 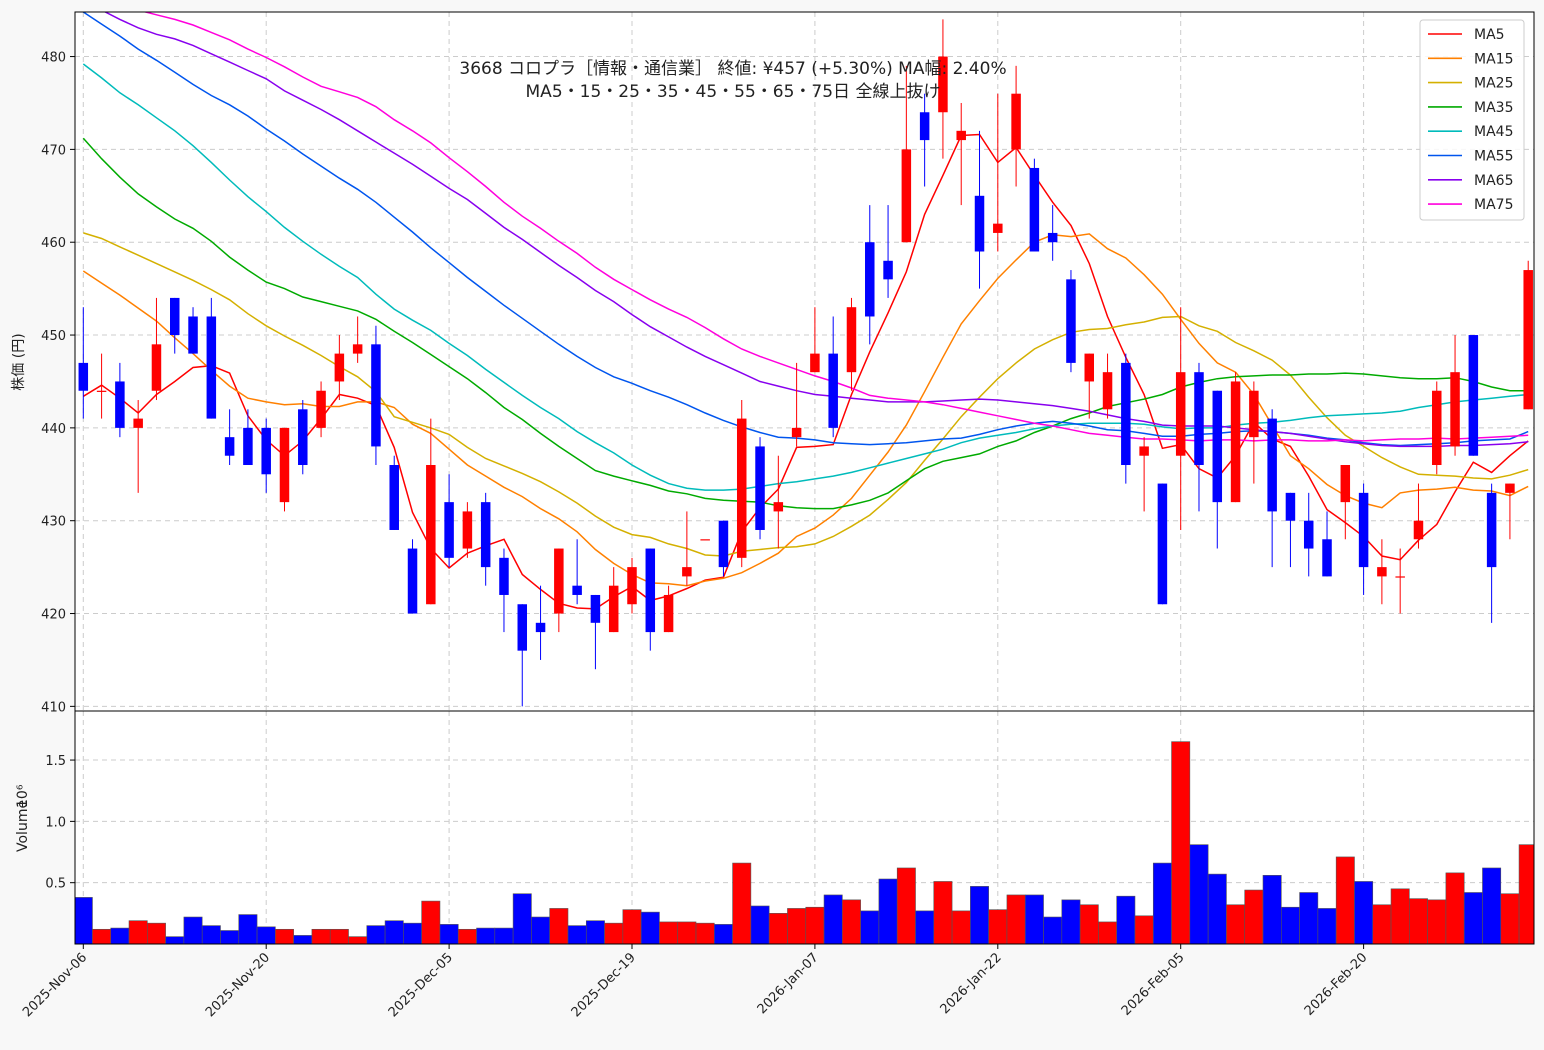 I want to click on price-tick-label: 450, so click(x=53, y=336).